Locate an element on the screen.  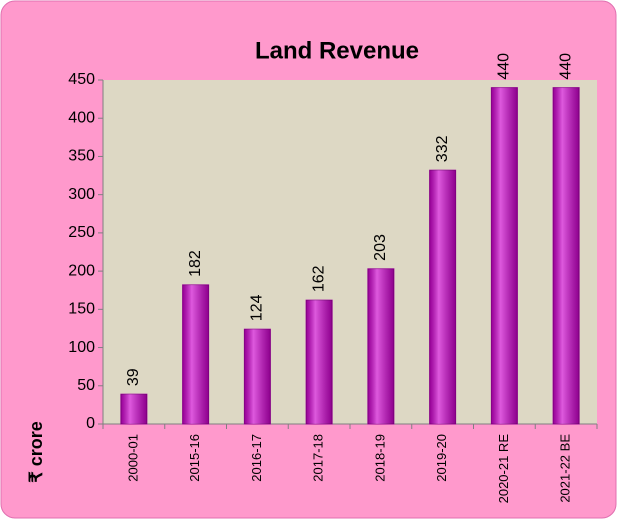
y-tick-label: 0 is located at coordinates (90, 423).